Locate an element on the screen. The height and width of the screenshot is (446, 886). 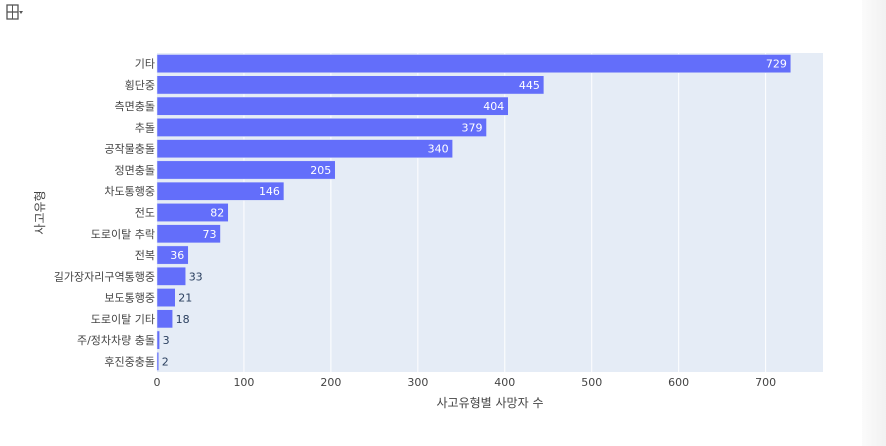
y-tick-label: 기타 is located at coordinates (145, 64).